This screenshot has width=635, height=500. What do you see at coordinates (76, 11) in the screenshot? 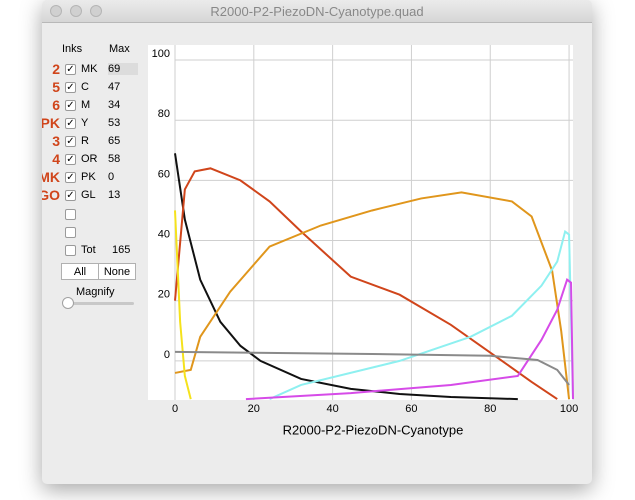
I see `minimize-button` at bounding box center [76, 11].